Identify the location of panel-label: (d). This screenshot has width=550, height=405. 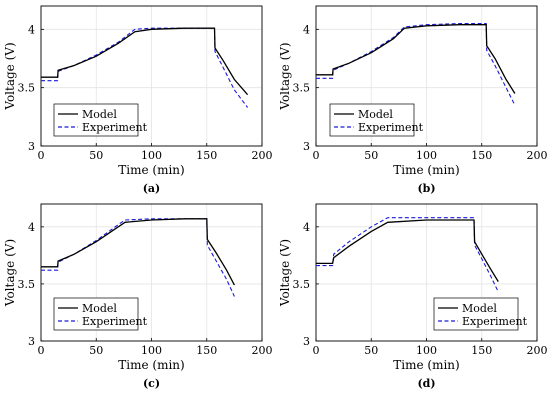
(426, 383).